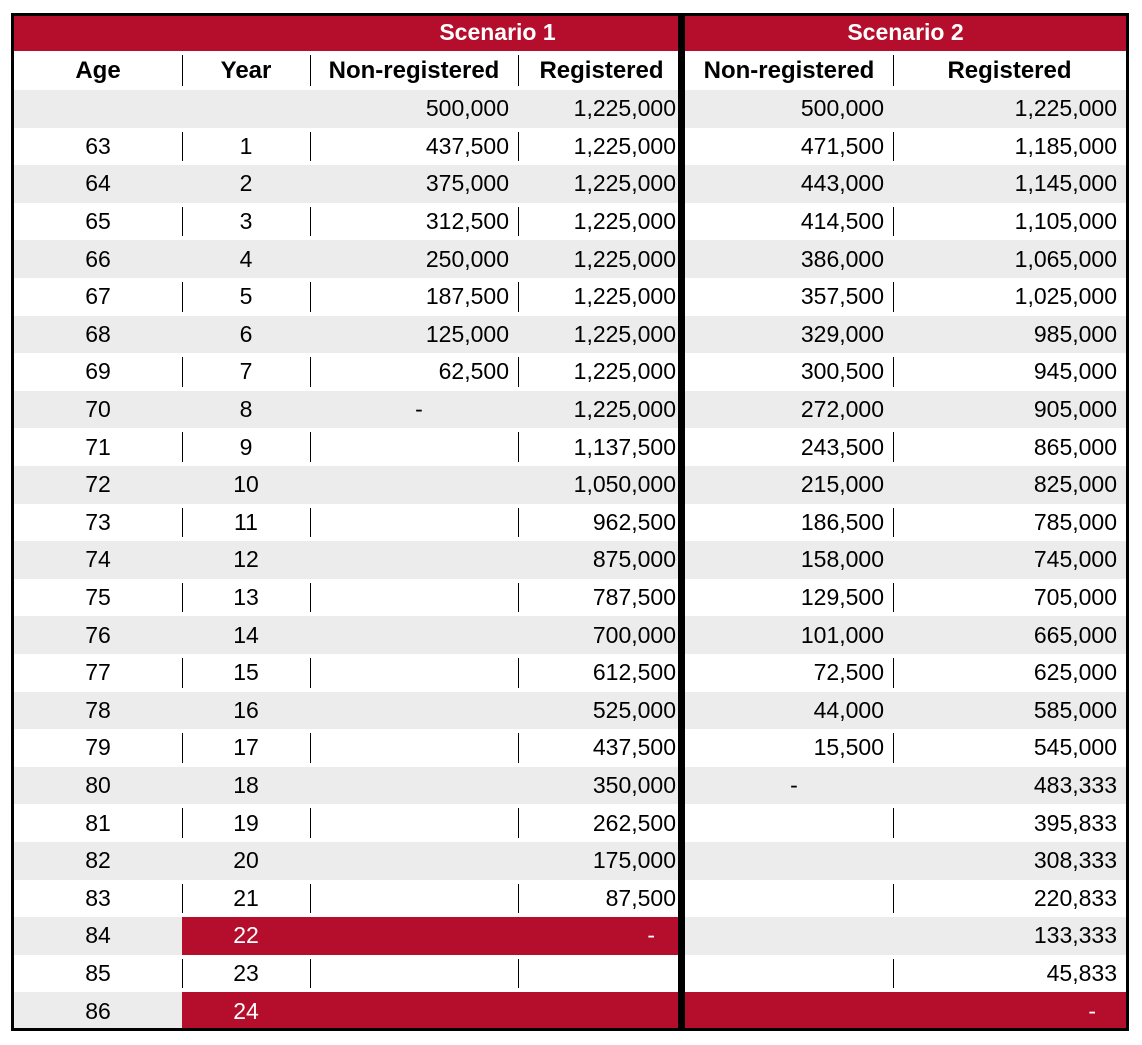 This screenshot has width=1142, height=1045. What do you see at coordinates (634, 747) in the screenshot?
I see `s1-registered-cell: 437,500` at bounding box center [634, 747].